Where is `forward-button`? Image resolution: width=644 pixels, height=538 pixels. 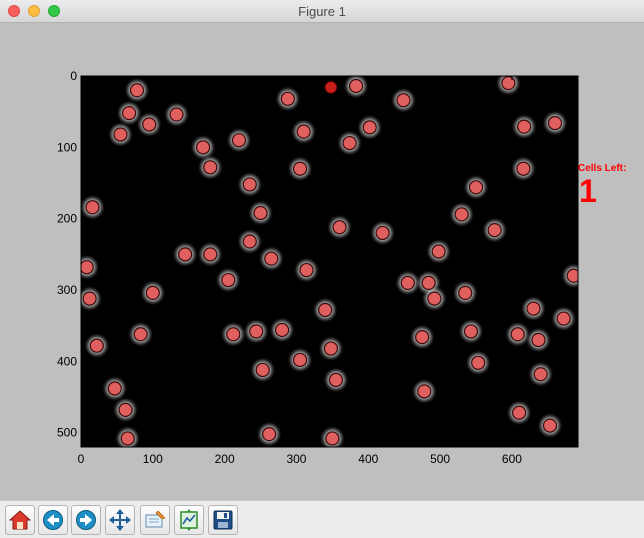
forward-button is located at coordinates (86, 520).